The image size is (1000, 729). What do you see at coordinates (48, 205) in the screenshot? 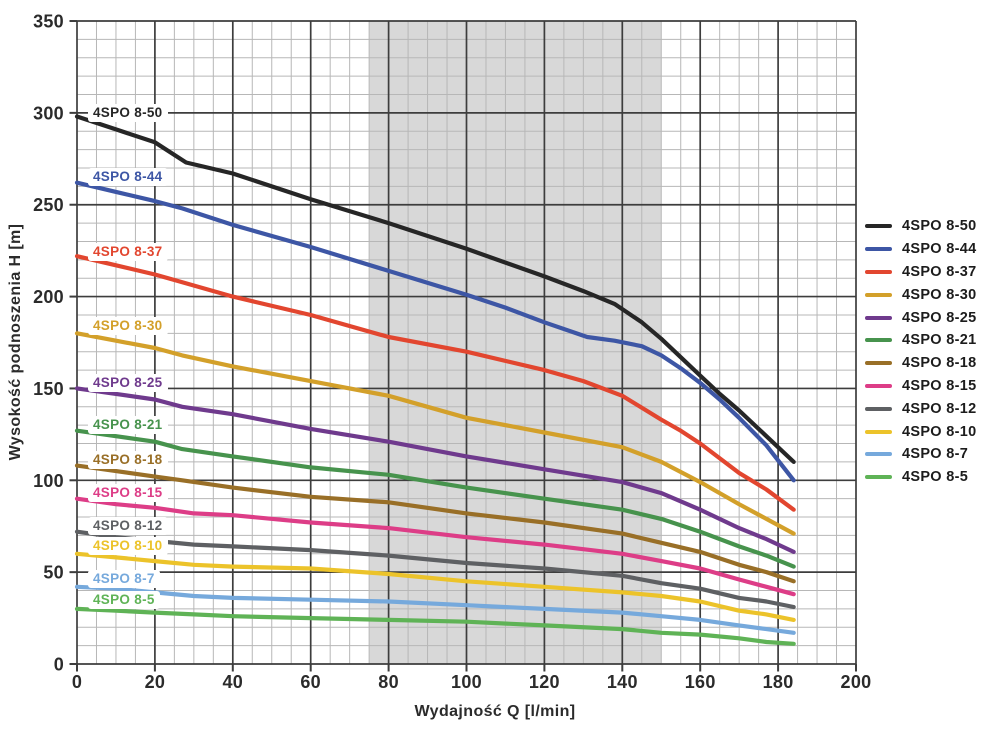
I see `y-tick-label: 250` at bounding box center [48, 205].